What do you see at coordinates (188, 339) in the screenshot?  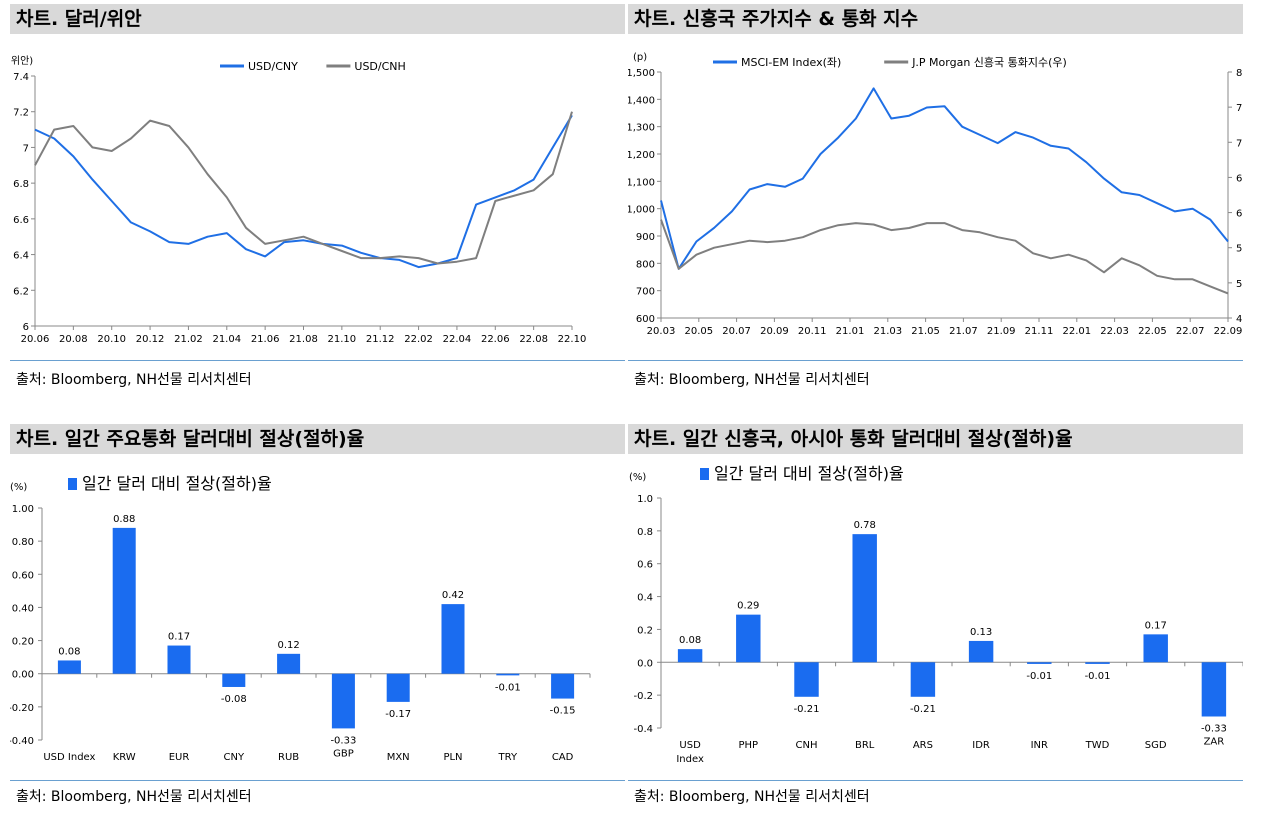 I see `x-tick-label: 21.02` at bounding box center [188, 339].